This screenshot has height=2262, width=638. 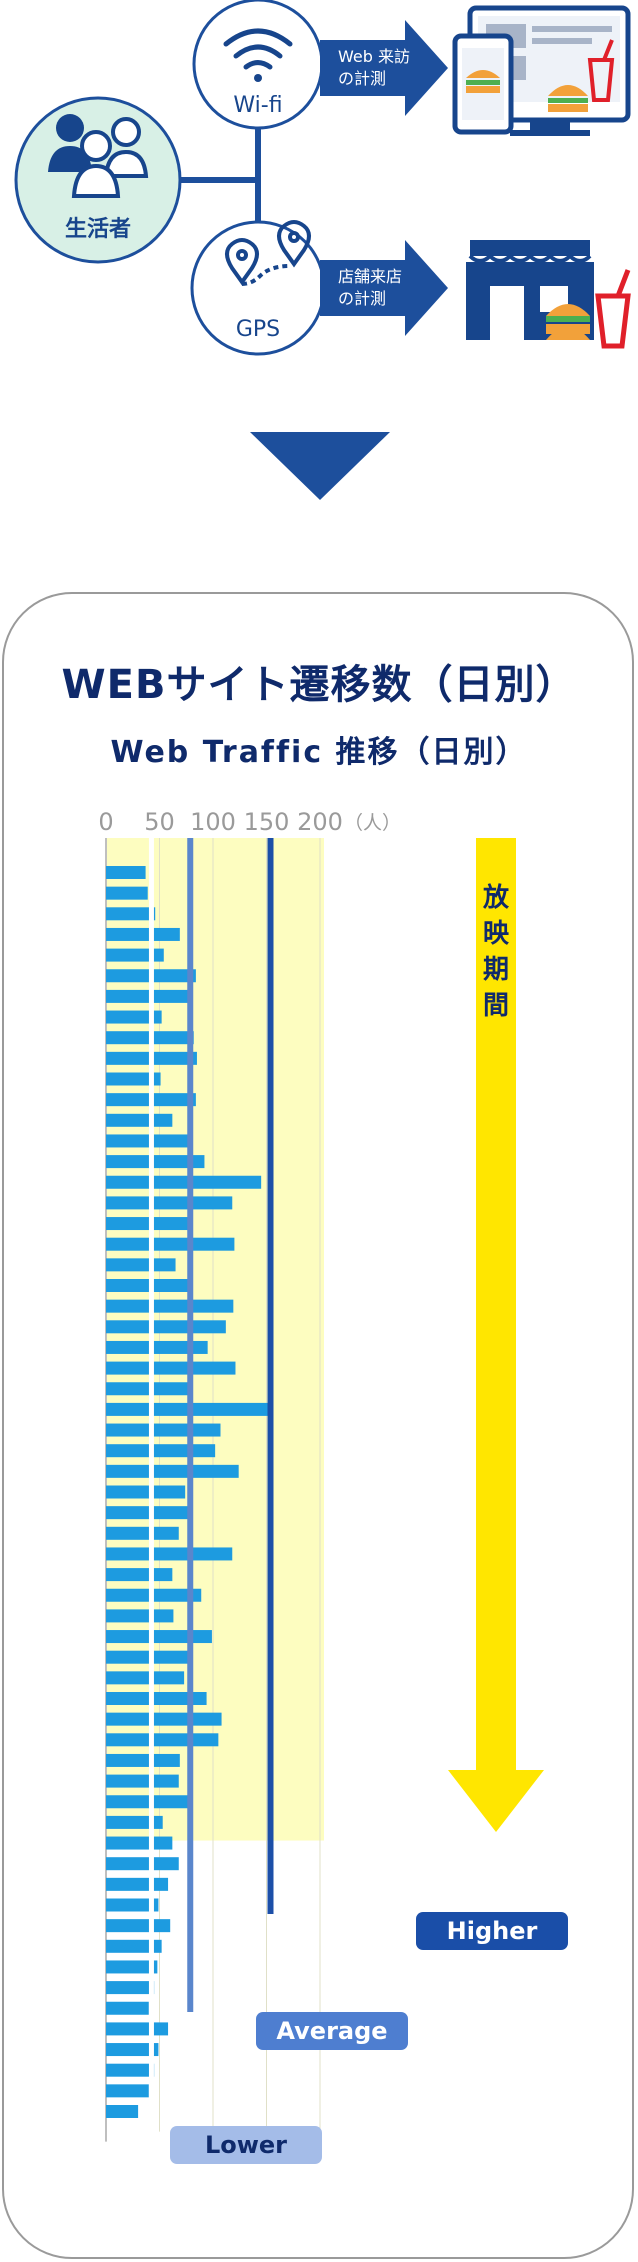 What do you see at coordinates (258, 55) in the screenshot?
I see `wifi-icon` at bounding box center [258, 55].